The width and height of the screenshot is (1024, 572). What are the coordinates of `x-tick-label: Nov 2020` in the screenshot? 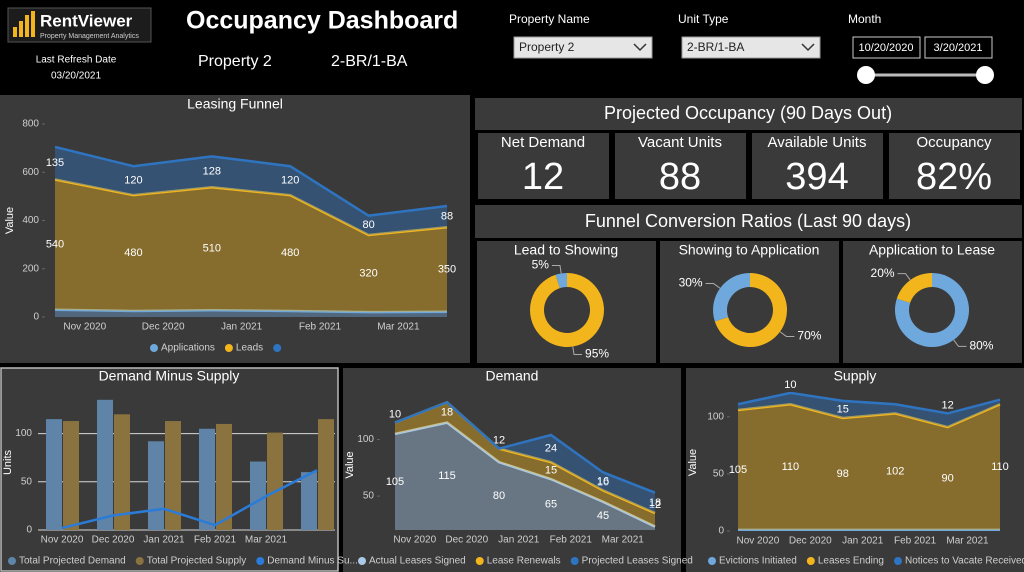 It's located at (84, 327).